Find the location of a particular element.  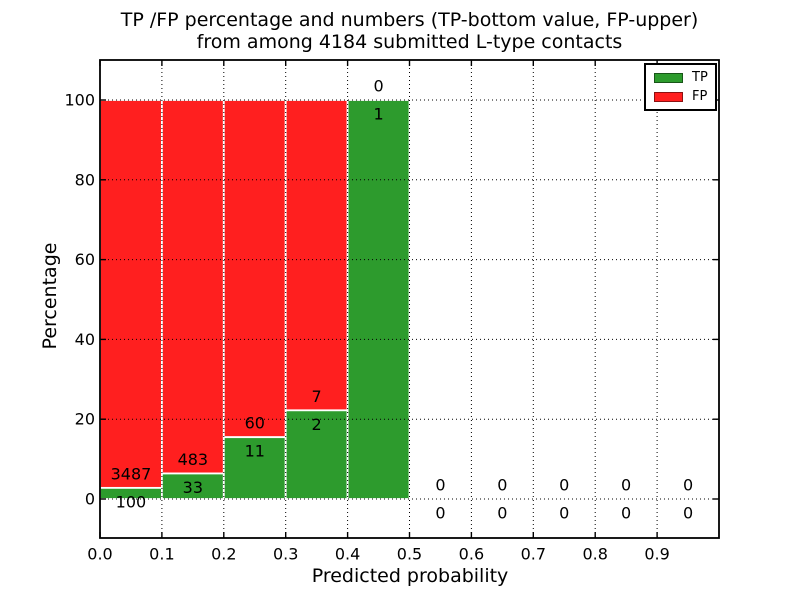

fp-count-label: 7 is located at coordinates (317, 396).